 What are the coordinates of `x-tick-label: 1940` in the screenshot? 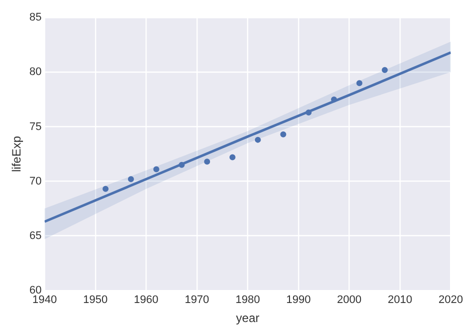 It's located at (44, 300).